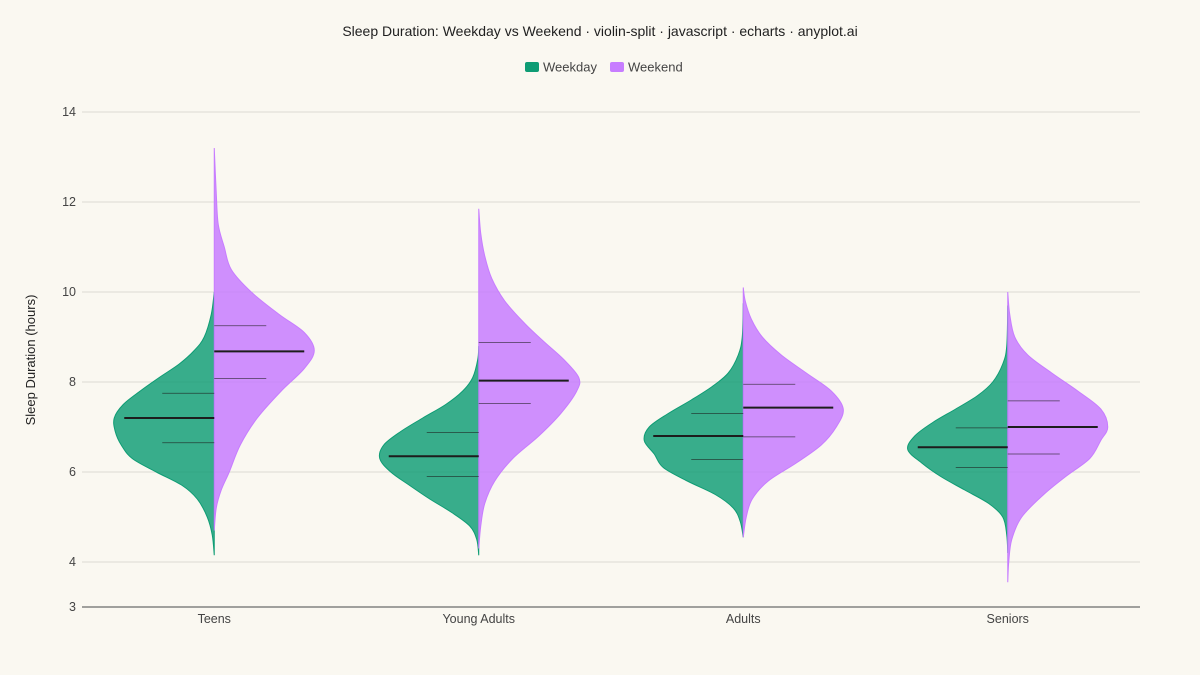  What do you see at coordinates (617, 67) in the screenshot?
I see `legend-swatch-weekend` at bounding box center [617, 67].